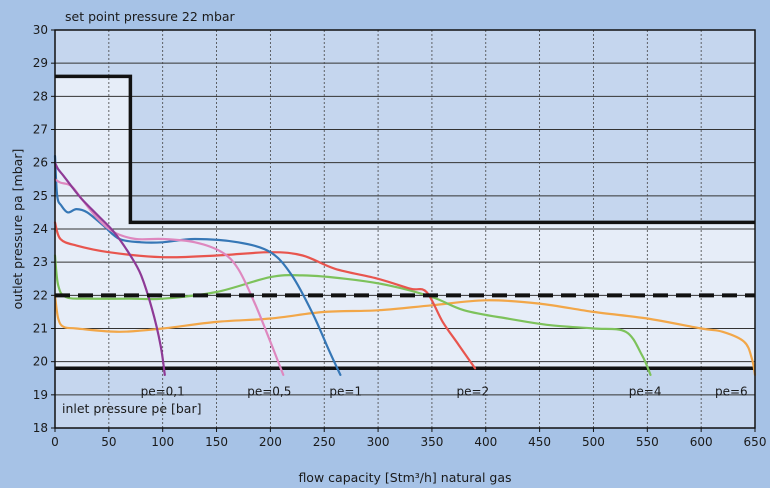 The image size is (770, 488). Describe the element at coordinates (17, 229) in the screenshot. I see `y-axis-label: outlet pressure pa [mbar]` at that location.